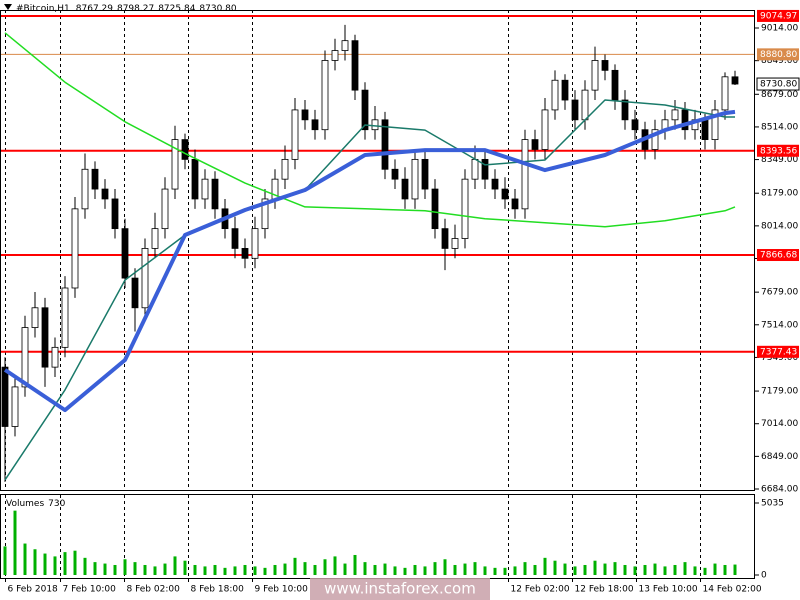  What do you see at coordinates (779, 95) in the screenshot?
I see `y-tick-label: 8679.00` at bounding box center [779, 95].